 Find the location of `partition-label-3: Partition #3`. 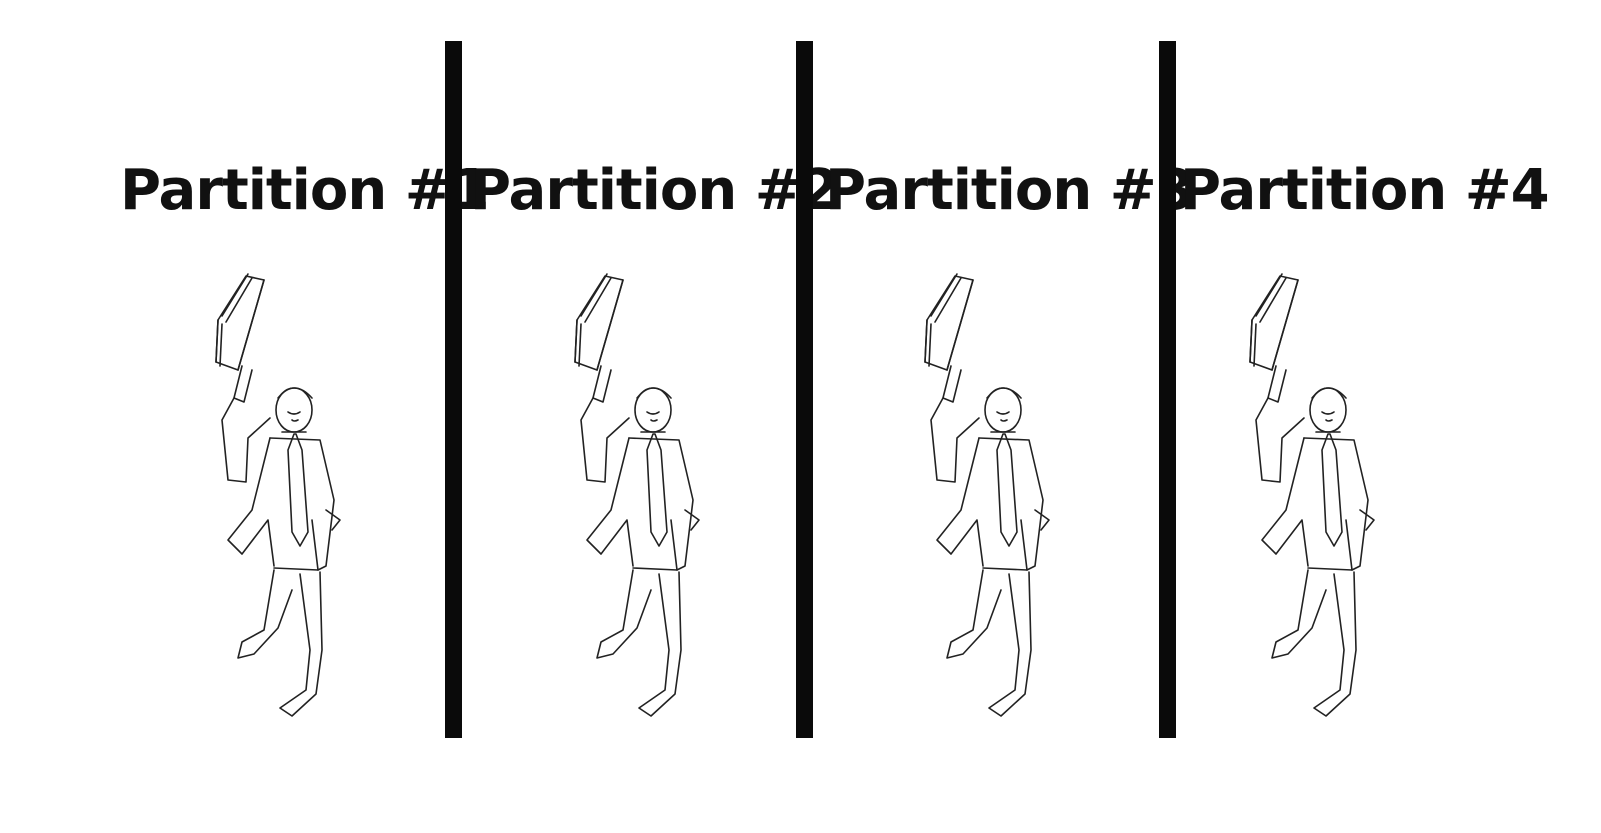

partition-label-3: Partition #3 is located at coordinates (1010, 190).